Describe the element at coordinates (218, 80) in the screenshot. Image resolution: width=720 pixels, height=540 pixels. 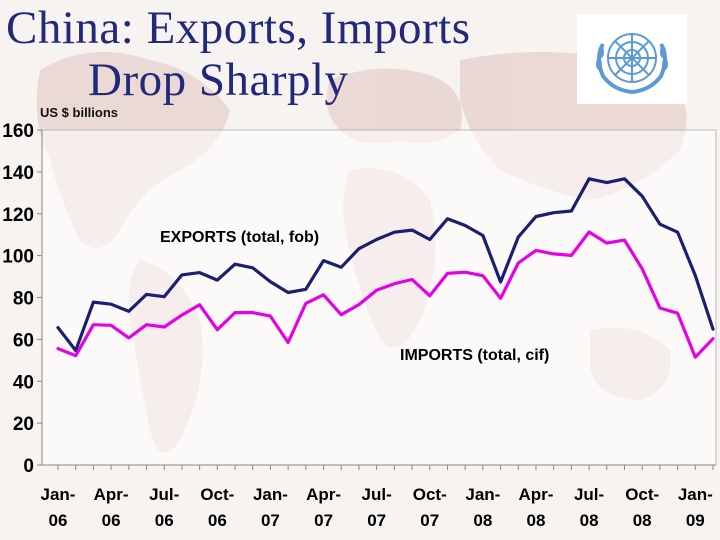
I see `title-line-2: Drop Sharply` at that location.